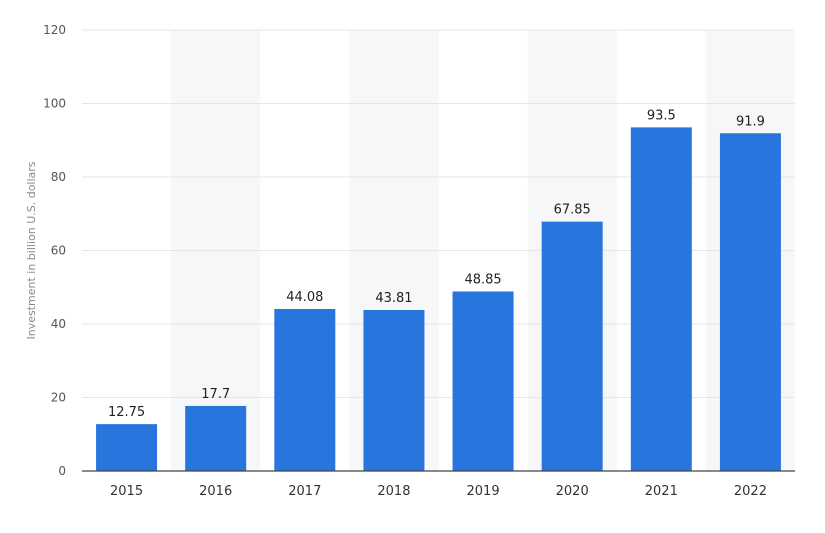 The image size is (825, 533). Describe the element at coordinates (31, 250) in the screenshot. I see `y-axis-label: Investment in billion U.S. dollars` at that location.